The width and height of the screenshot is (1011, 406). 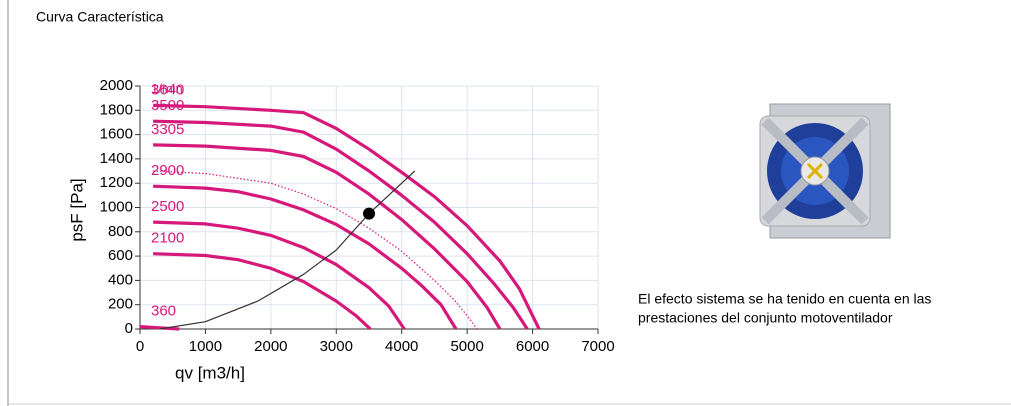 I want to click on y-tick-label: 400, so click(x=120, y=279).